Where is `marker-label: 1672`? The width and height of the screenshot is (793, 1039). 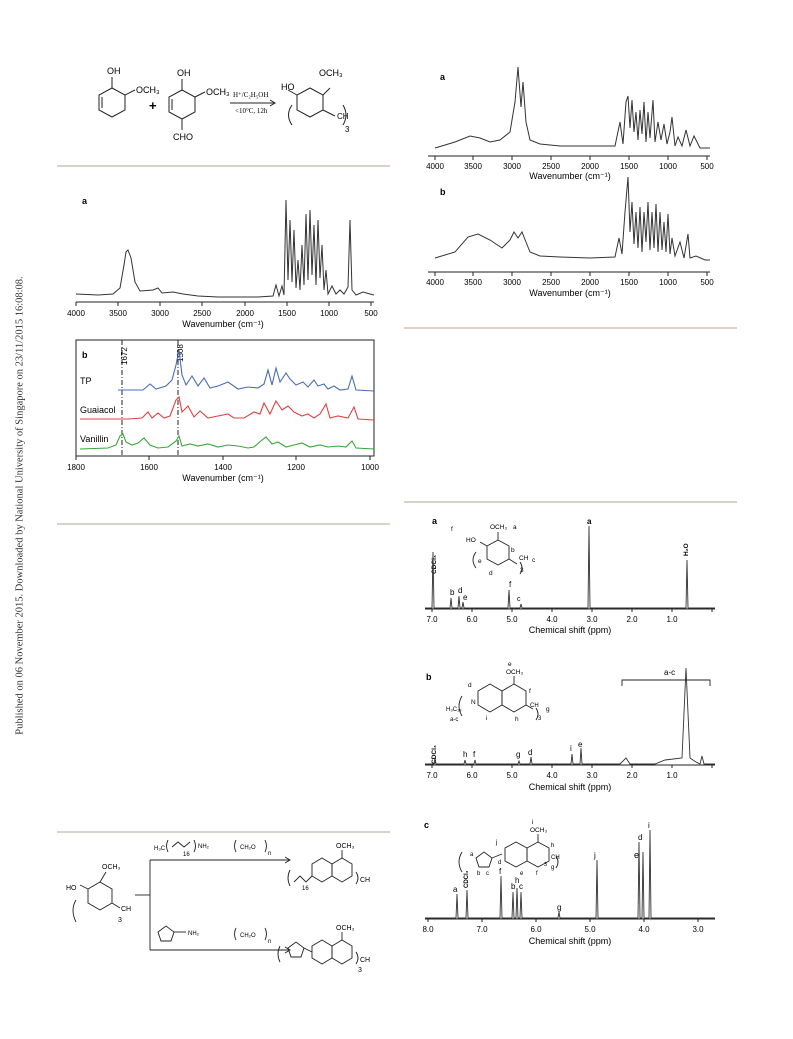 marker-label: 1672 is located at coordinates (124, 356).